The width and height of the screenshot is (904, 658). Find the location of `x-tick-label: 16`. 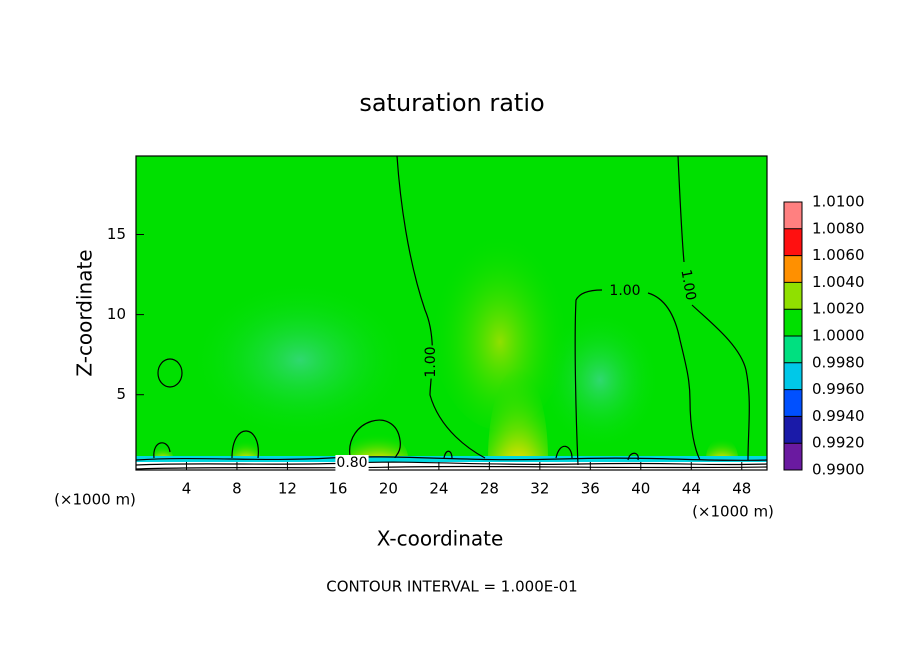

x-tick-label: 16 is located at coordinates (337, 489).